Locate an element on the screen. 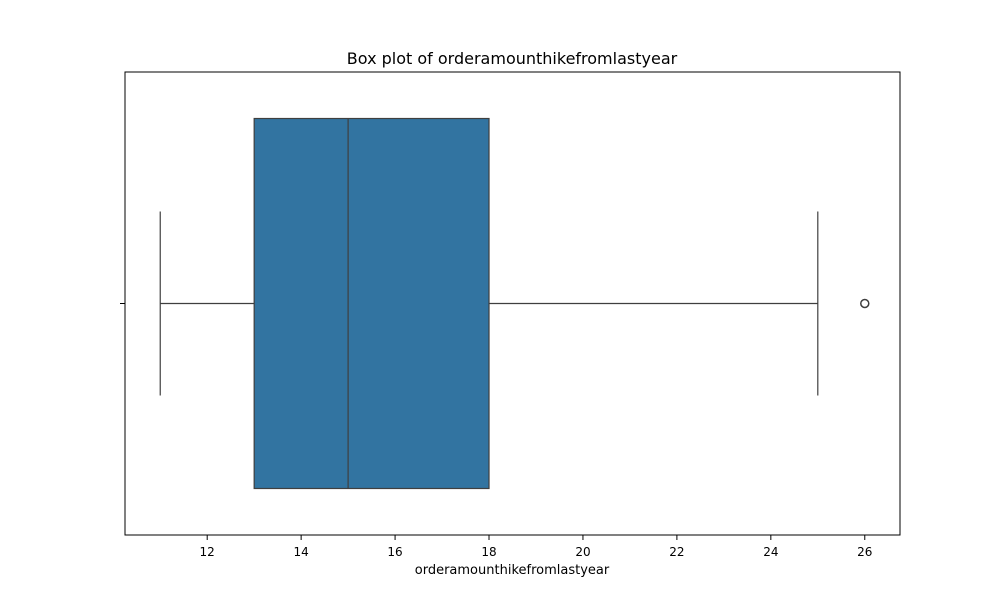  x-axis-ticks: 12 14 16 18 20 22 24 26 is located at coordinates (536, 547).